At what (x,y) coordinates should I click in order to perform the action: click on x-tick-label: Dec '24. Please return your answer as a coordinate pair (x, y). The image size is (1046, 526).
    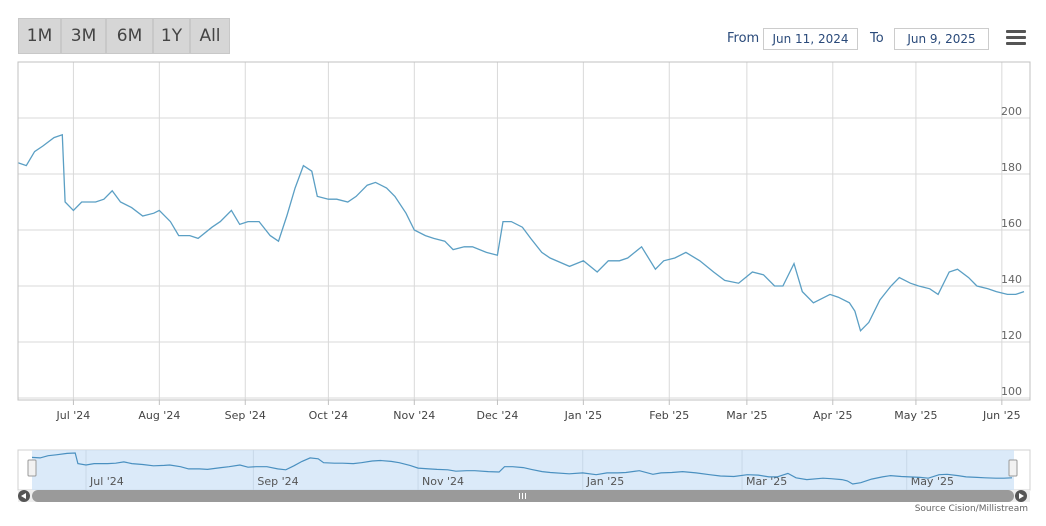
    Looking at the image, I should click on (498, 415).